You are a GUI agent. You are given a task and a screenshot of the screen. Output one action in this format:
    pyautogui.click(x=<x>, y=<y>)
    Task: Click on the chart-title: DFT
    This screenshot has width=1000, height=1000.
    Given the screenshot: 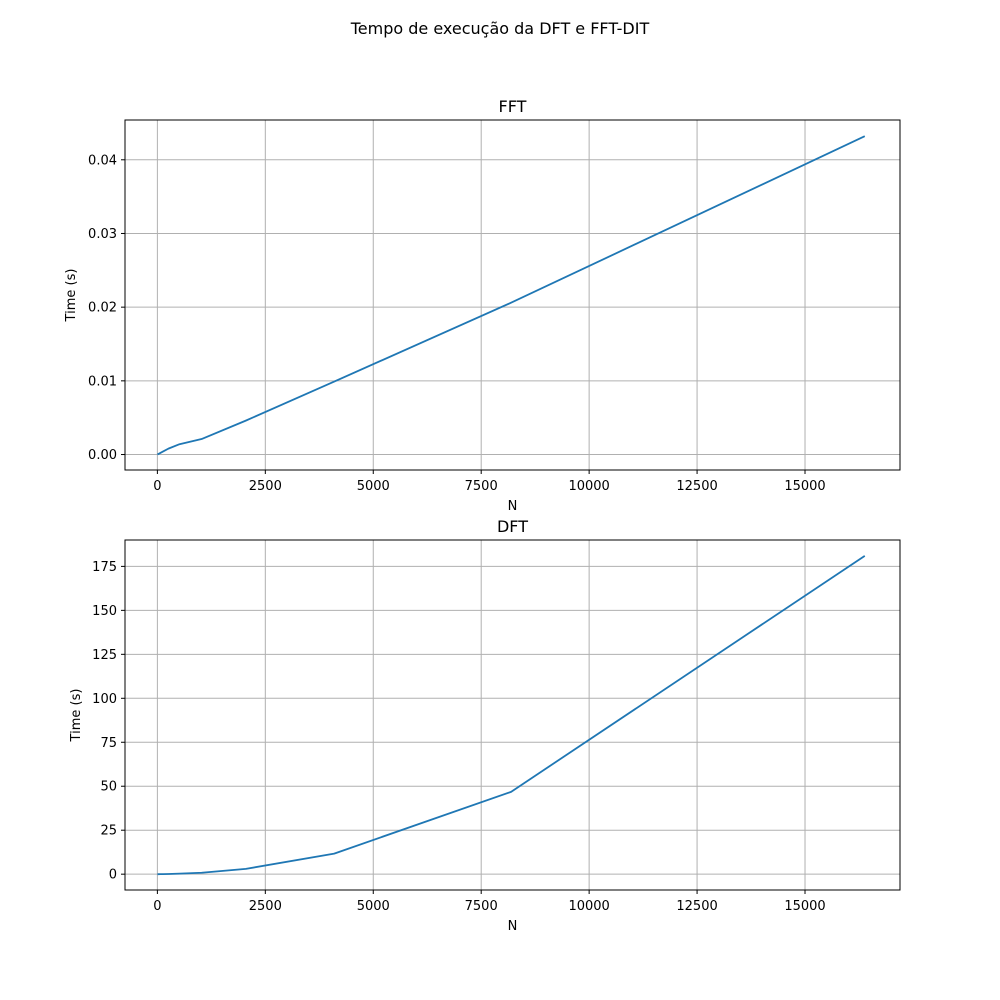 What is the action you would take?
    pyautogui.click(x=512, y=526)
    